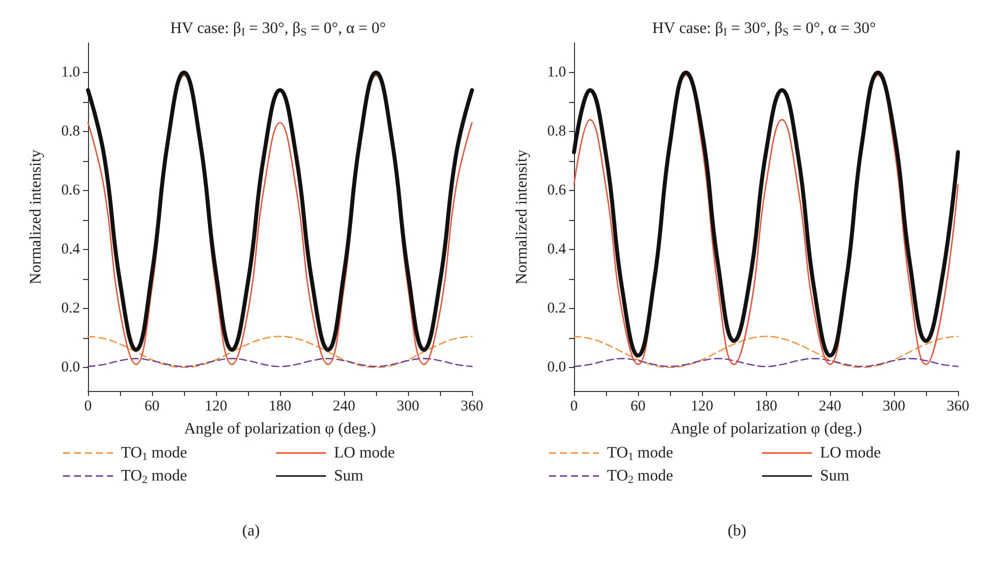 This screenshot has width=988, height=561. What do you see at coordinates (737, 531) in the screenshot?
I see `text: (b)` at bounding box center [737, 531].